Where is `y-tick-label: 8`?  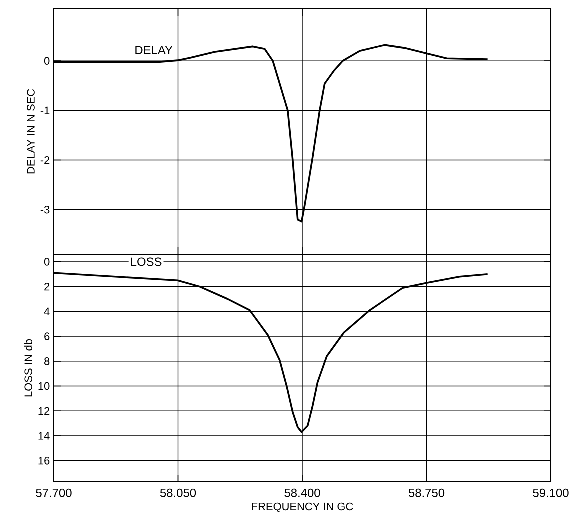
y-tick-label: 8 is located at coordinates (47, 362).